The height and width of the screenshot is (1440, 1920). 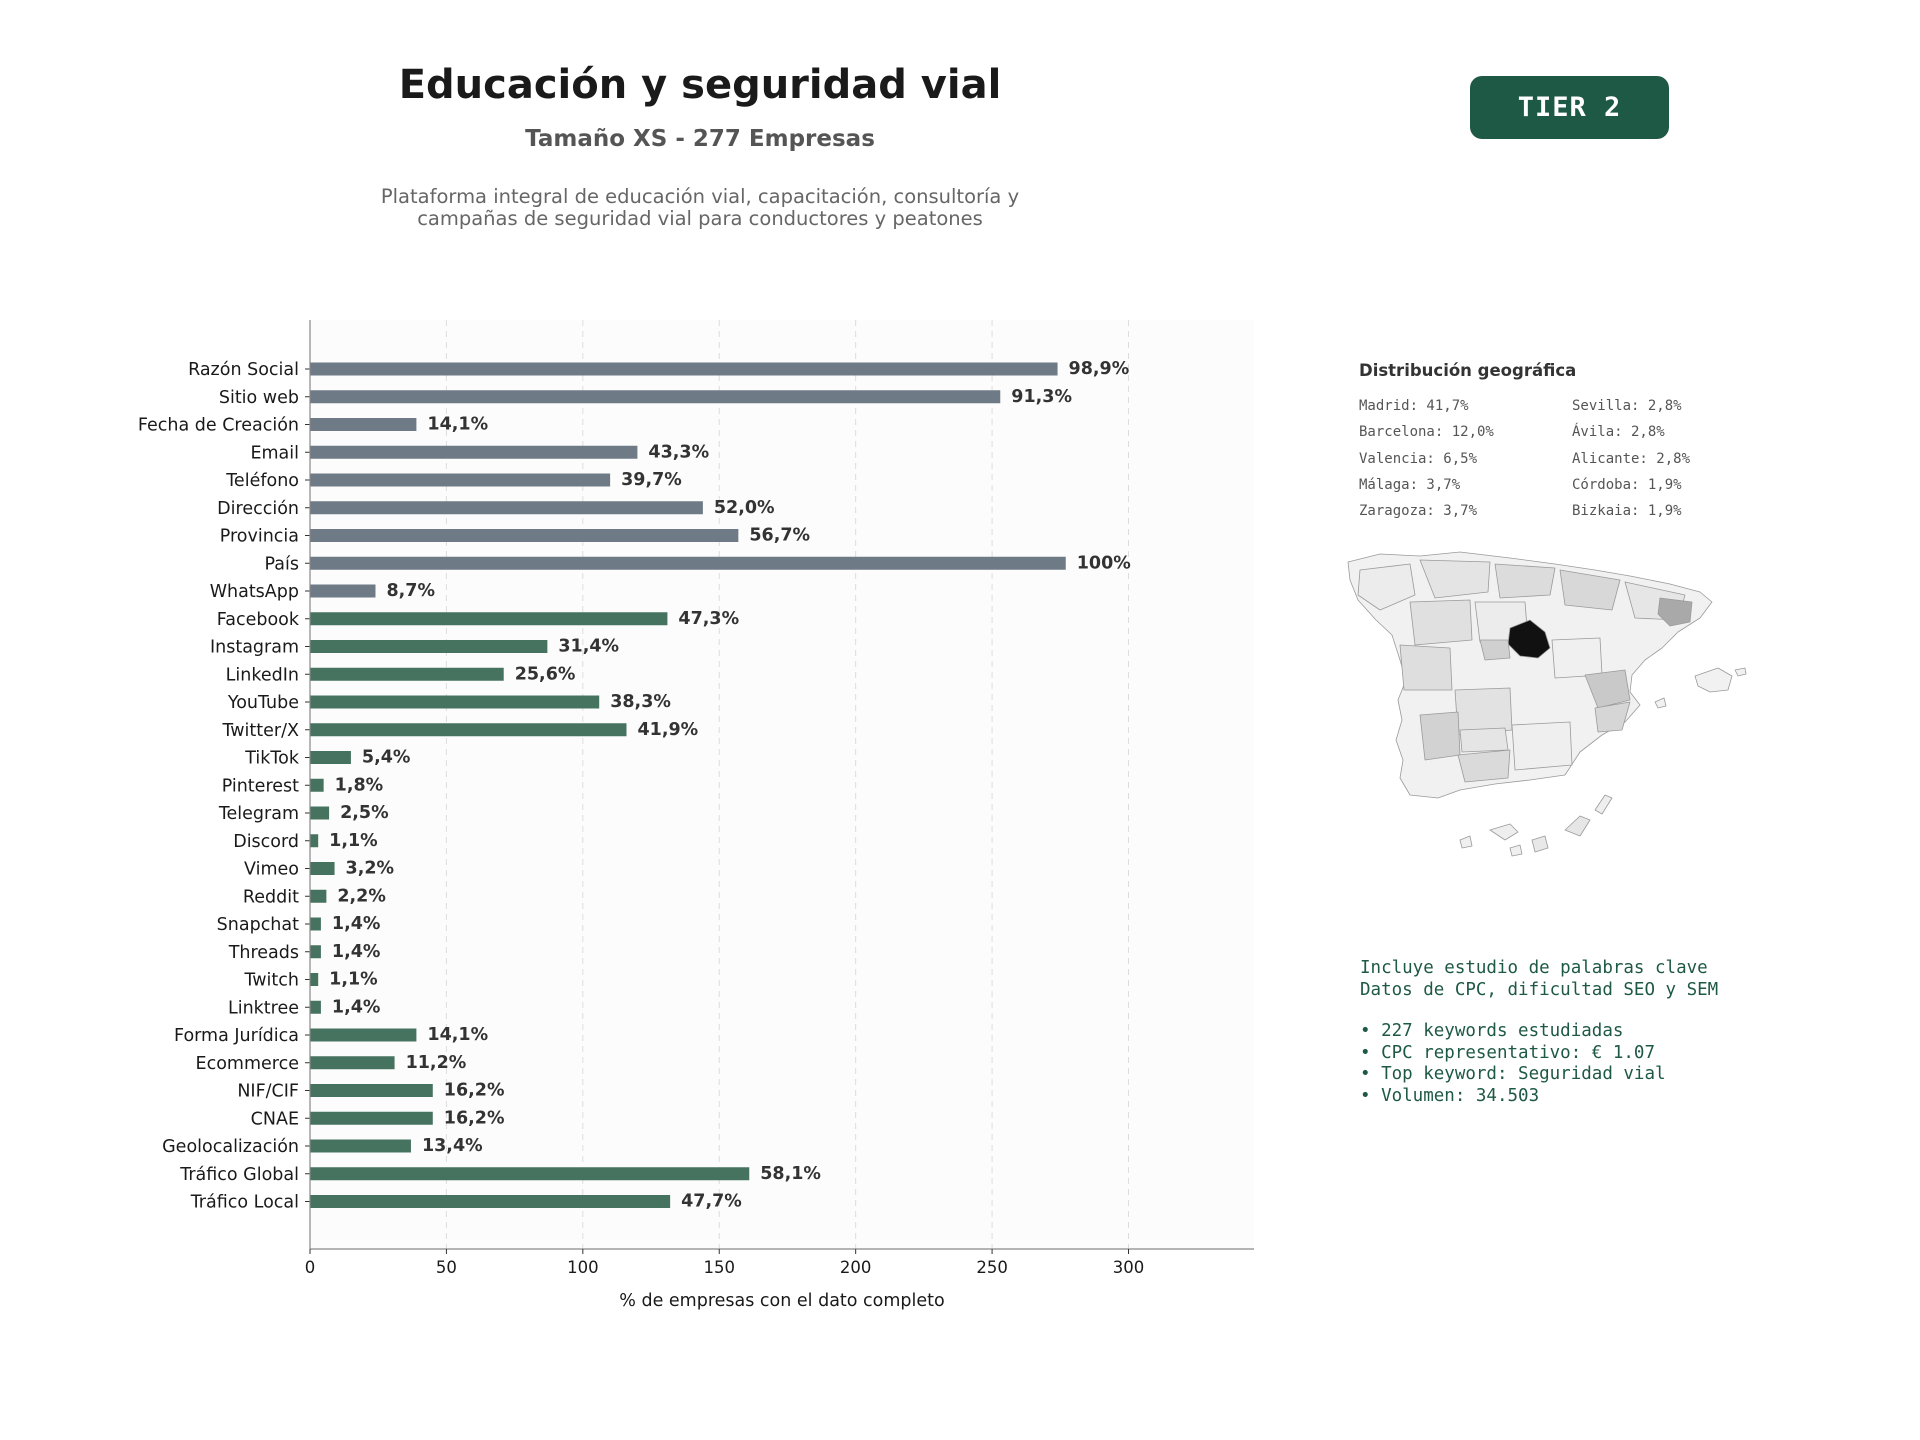 I want to click on page-title: Educación y seguridad vial, so click(x=700, y=85).